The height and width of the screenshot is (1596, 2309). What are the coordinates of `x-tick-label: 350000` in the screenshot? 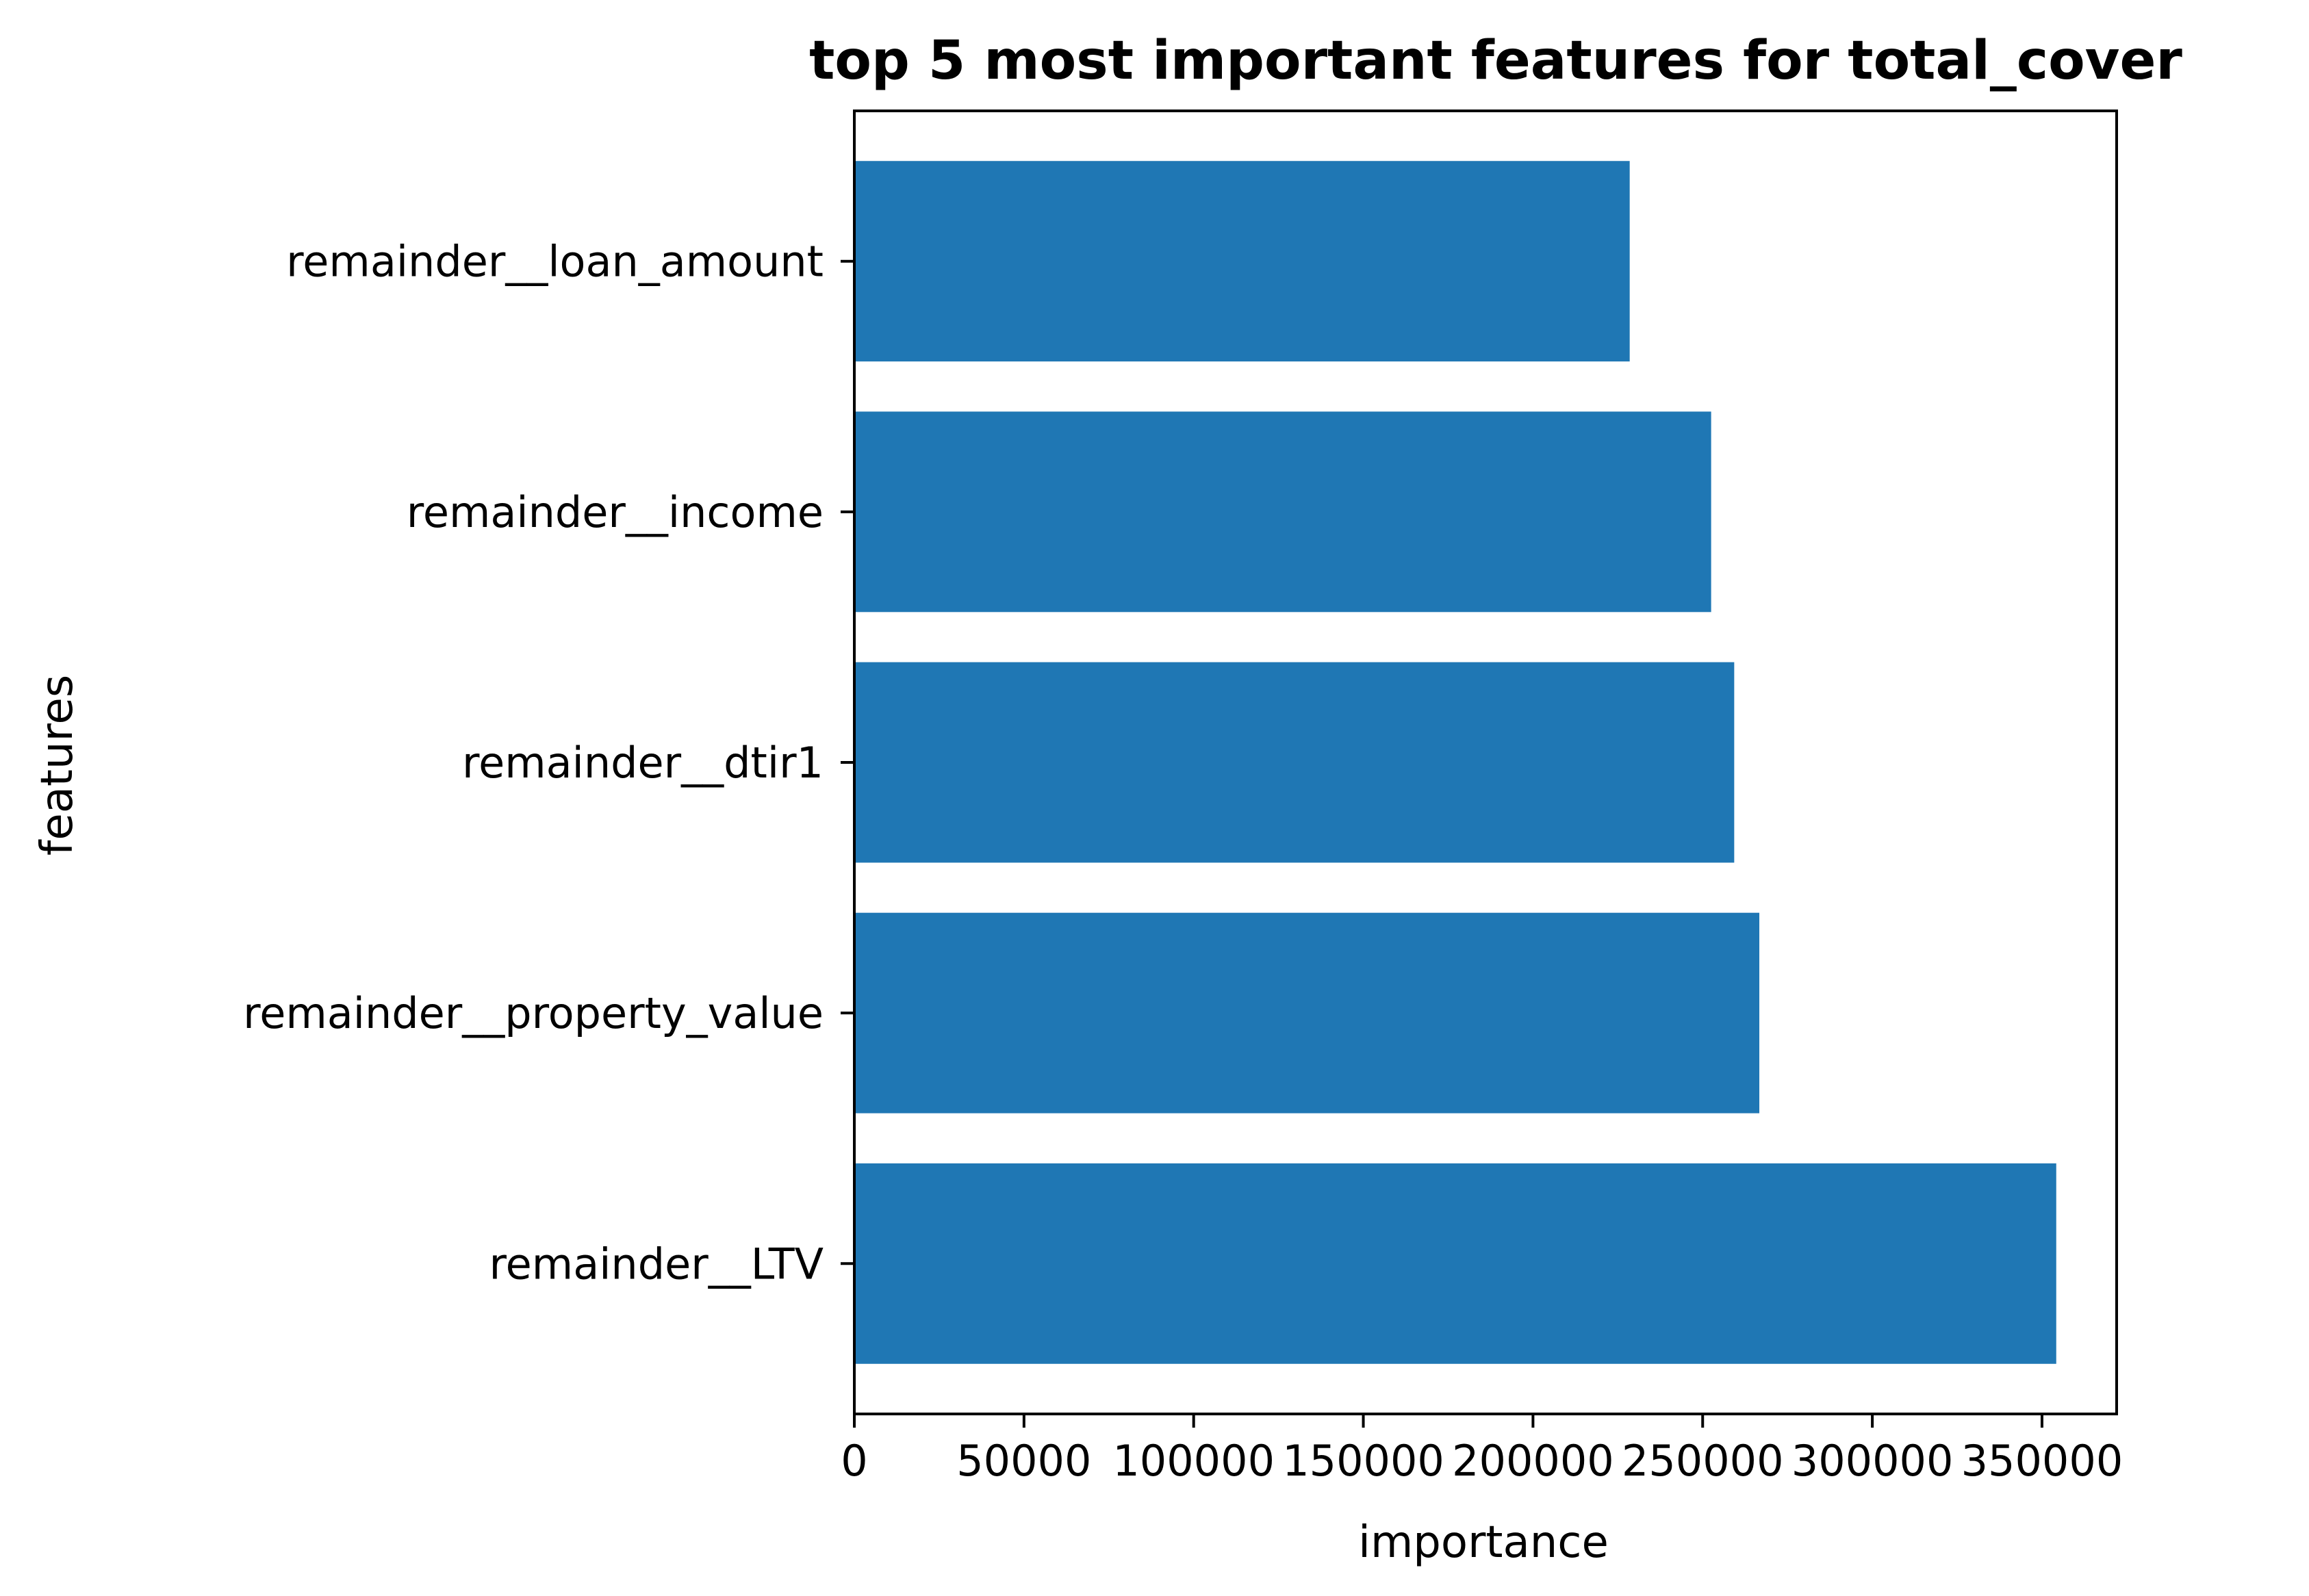 It's located at (2042, 1461).